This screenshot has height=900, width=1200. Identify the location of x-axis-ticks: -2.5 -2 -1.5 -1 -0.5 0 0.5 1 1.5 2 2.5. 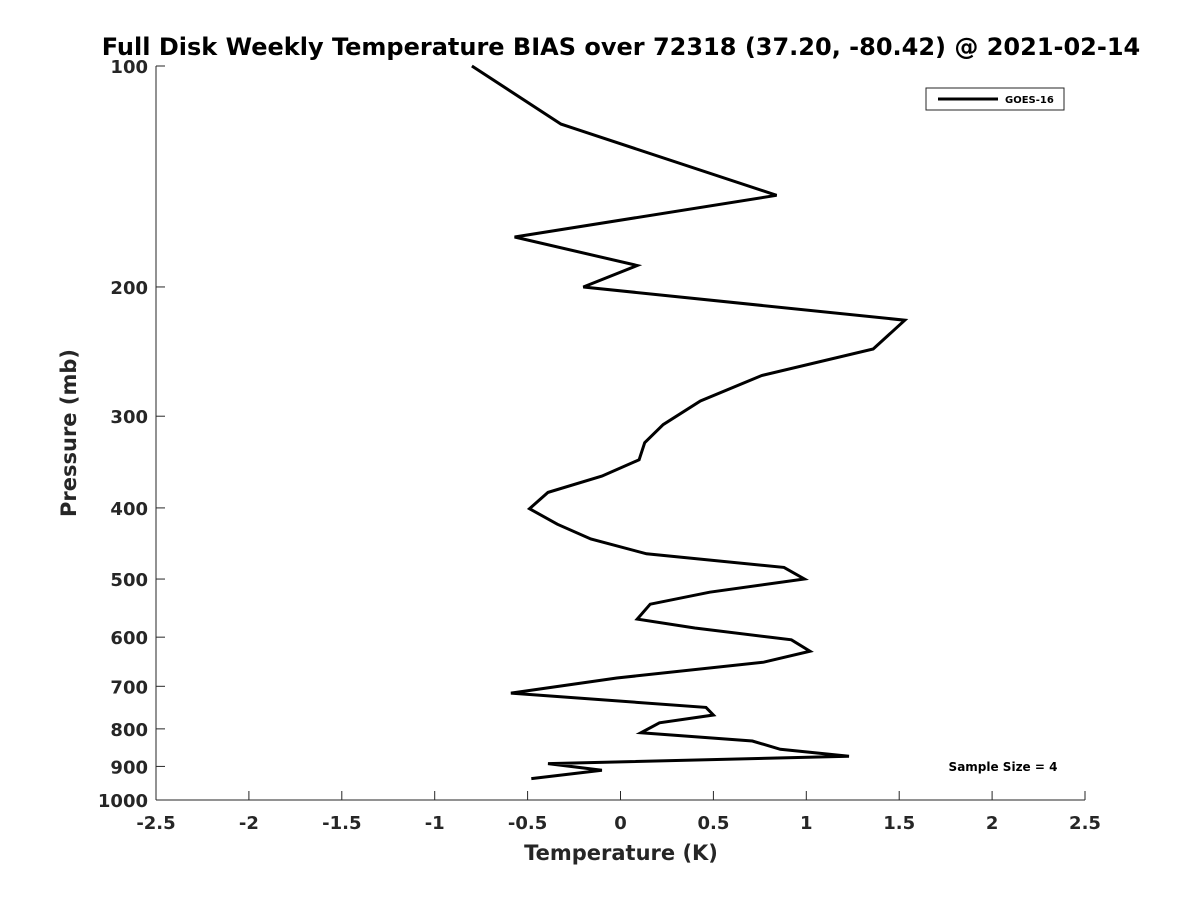
(618, 812).